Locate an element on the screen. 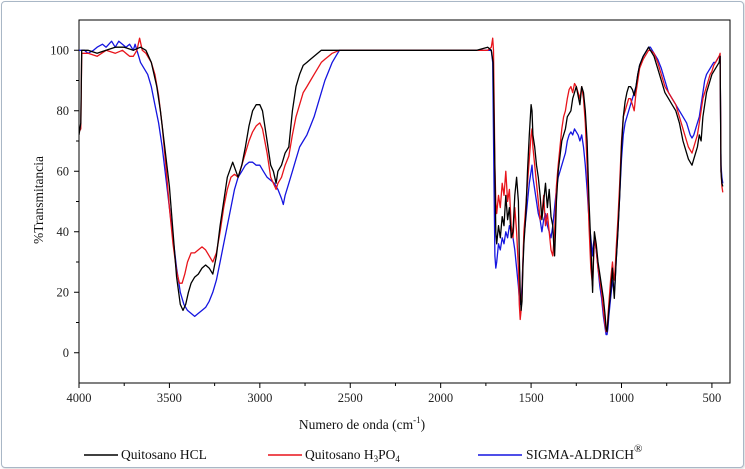  y-tick-label: 20 is located at coordinates (63, 292).